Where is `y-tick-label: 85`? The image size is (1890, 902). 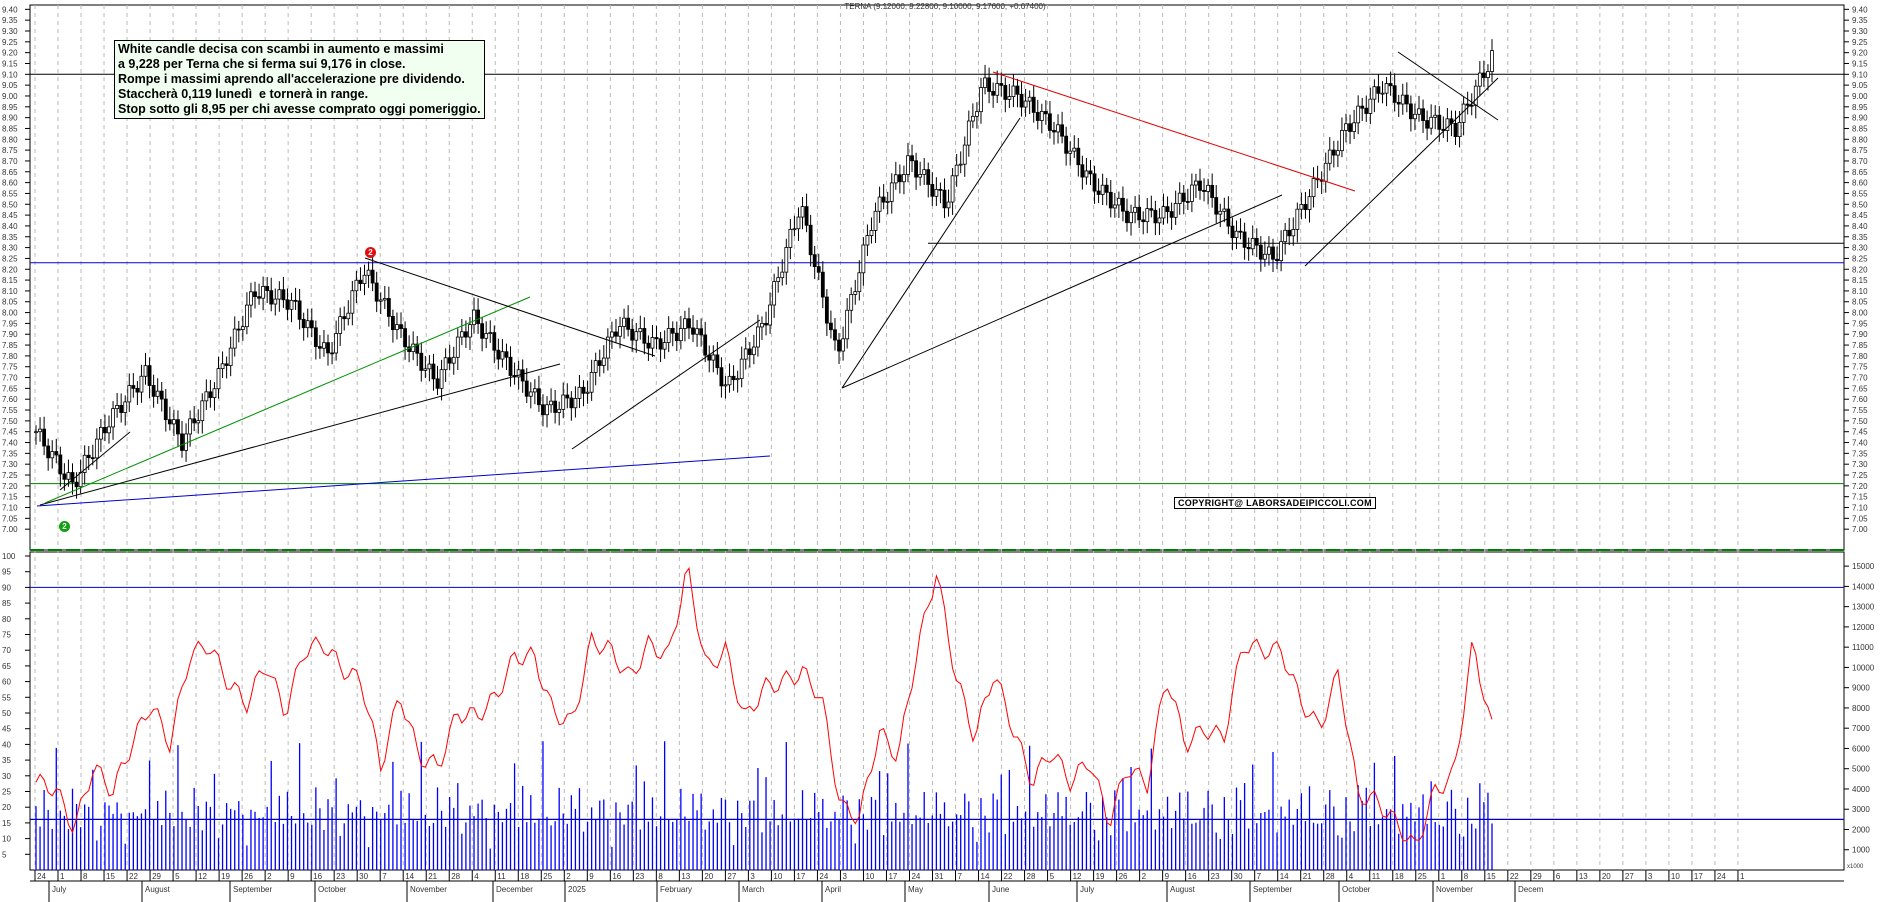
y-tick-label: 85 is located at coordinates (6, 603).